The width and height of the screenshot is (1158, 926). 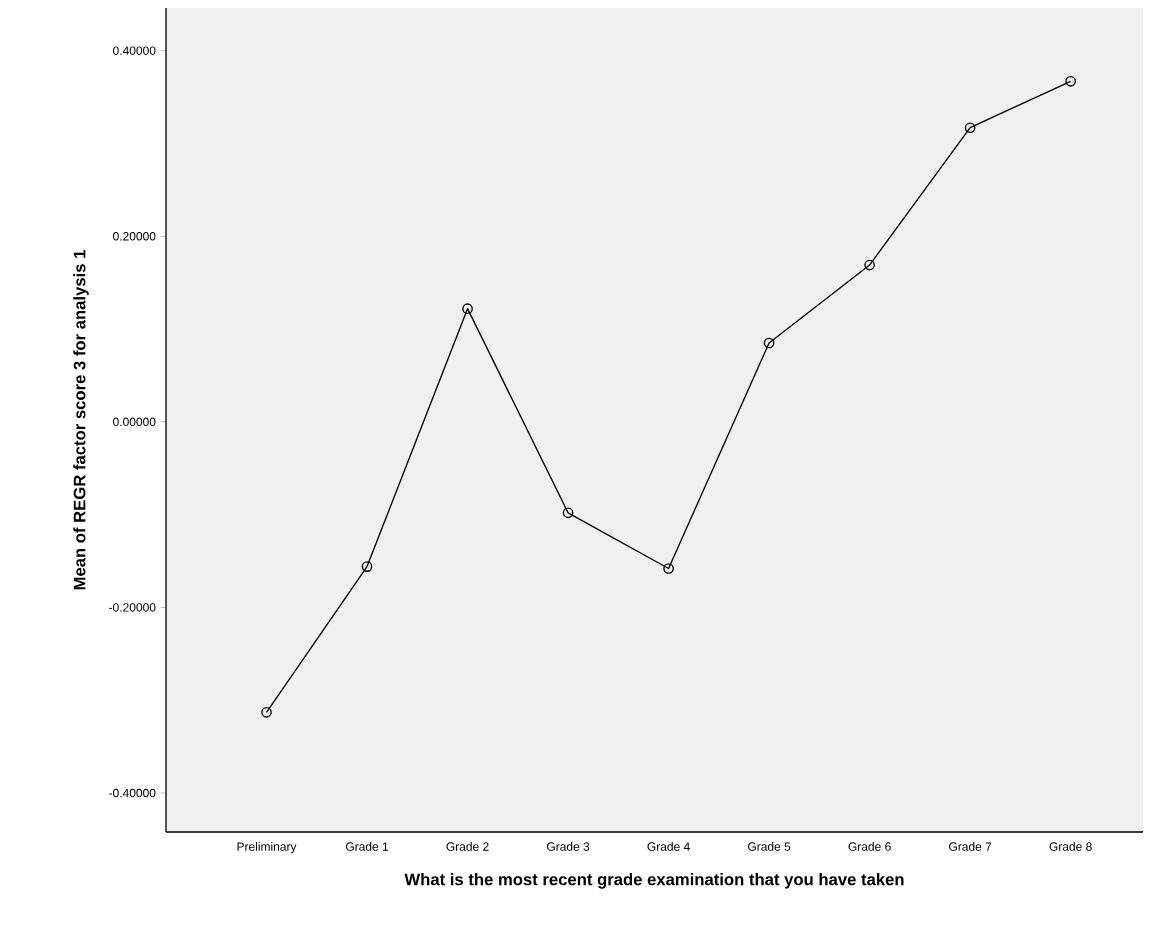 What do you see at coordinates (132, 607) in the screenshot?
I see `y-tick-label: -0.20000` at bounding box center [132, 607].